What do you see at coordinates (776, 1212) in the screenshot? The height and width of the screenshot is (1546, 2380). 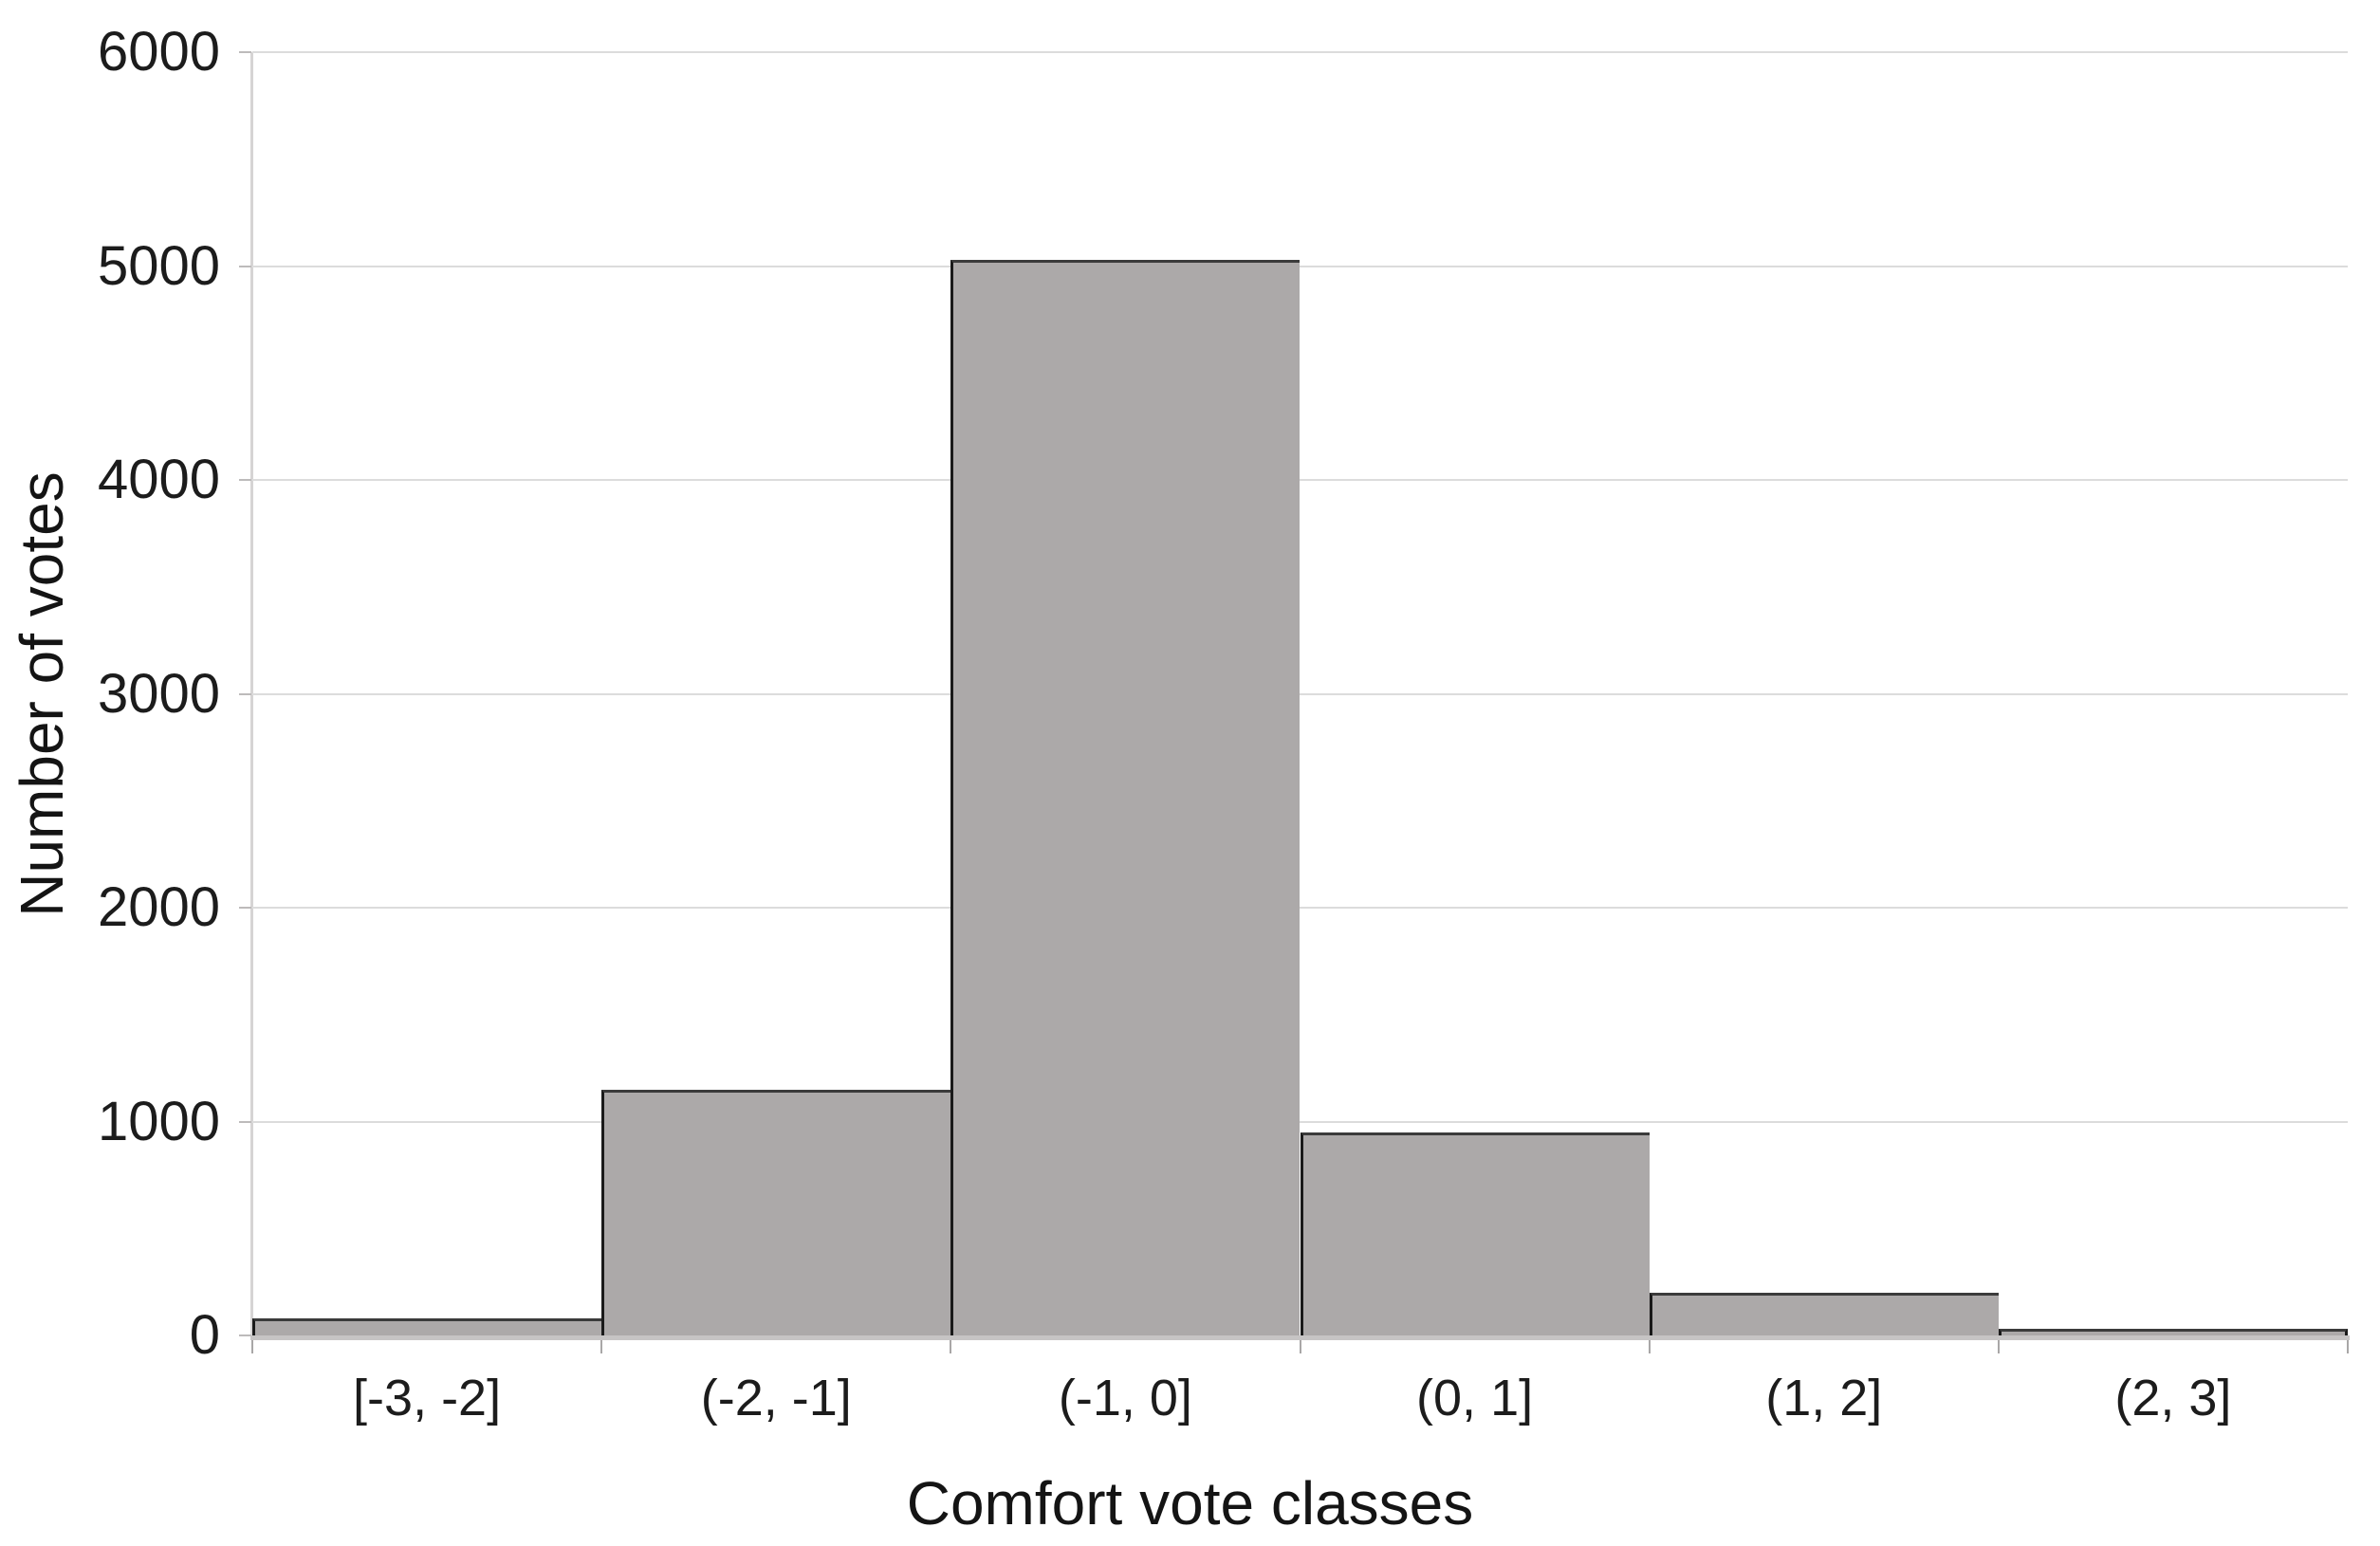 I see `bar-(-2, -1]` at bounding box center [776, 1212].